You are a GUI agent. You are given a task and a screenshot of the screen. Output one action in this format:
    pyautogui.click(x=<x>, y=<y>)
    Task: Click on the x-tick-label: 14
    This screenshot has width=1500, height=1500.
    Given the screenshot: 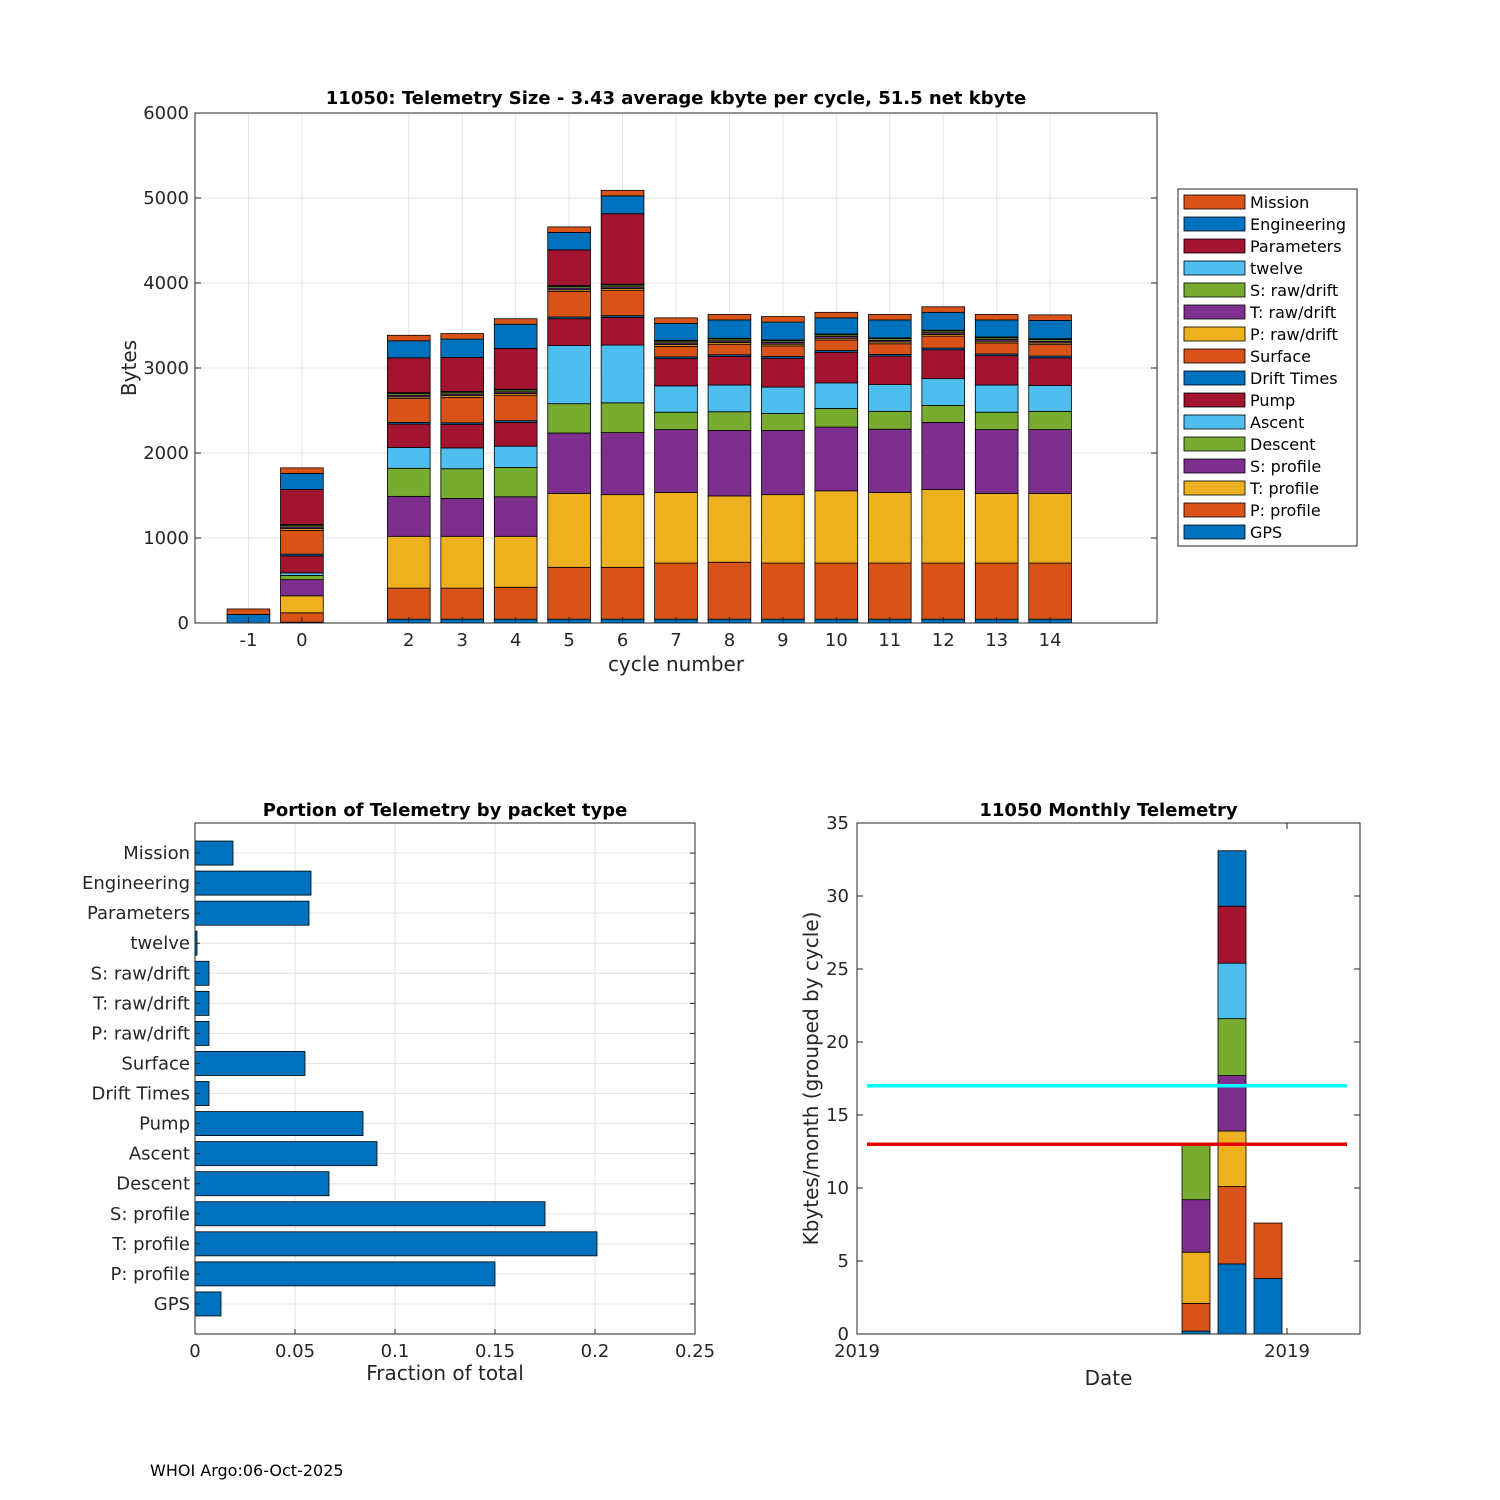 What is the action you would take?
    pyautogui.click(x=1050, y=640)
    